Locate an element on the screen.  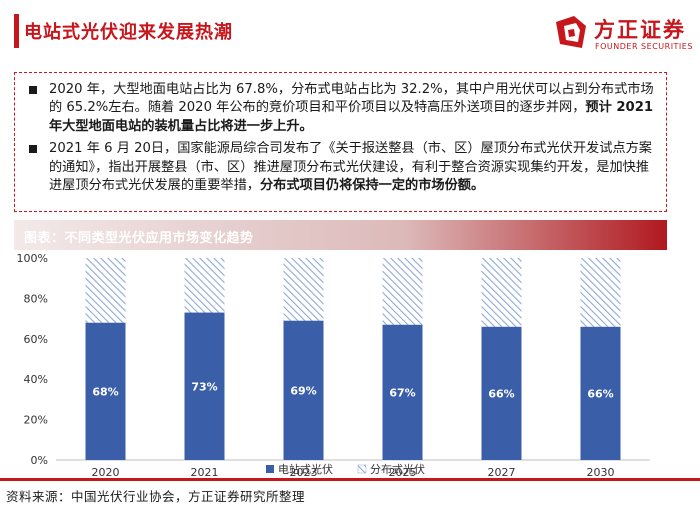
y-tick-label: 60% is located at coordinates (36, 339).